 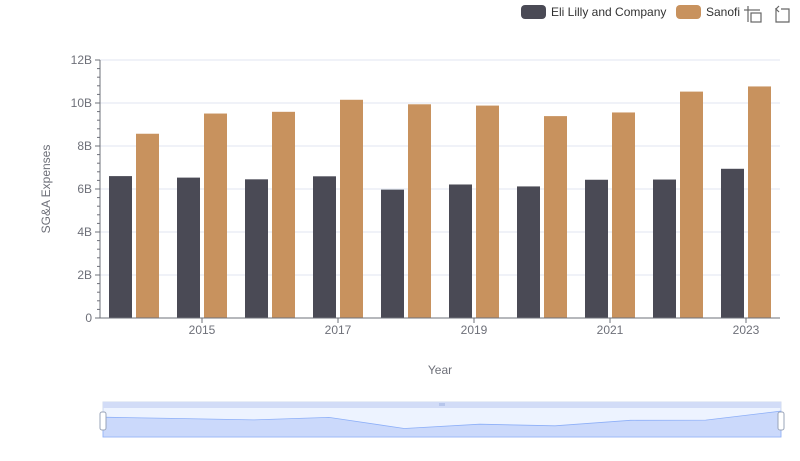 What do you see at coordinates (338, 330) in the screenshot?
I see `x-tick-label: 2017` at bounding box center [338, 330].